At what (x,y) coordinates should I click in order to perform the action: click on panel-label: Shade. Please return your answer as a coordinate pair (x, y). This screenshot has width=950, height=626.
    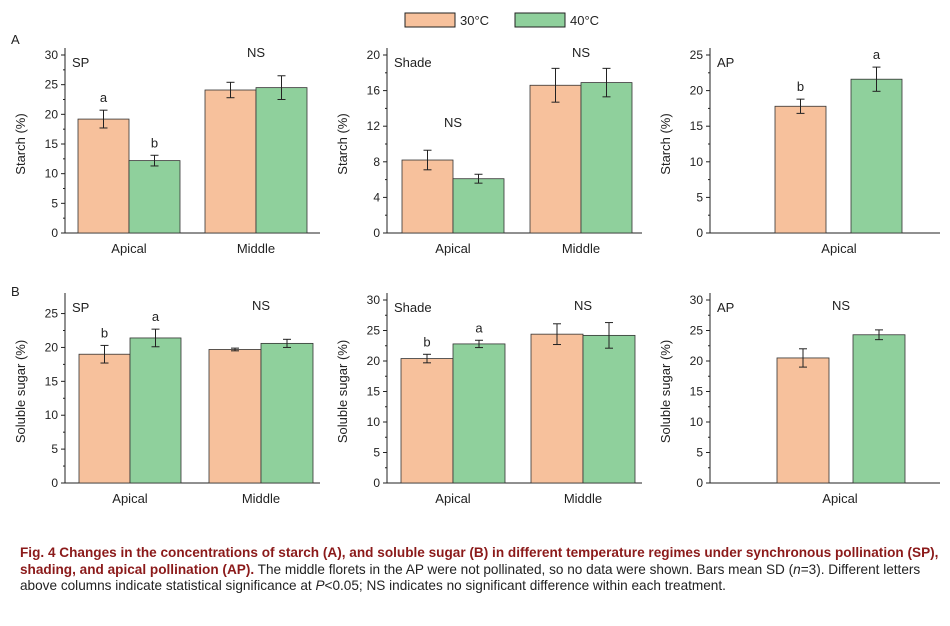
    Looking at the image, I should click on (413, 307).